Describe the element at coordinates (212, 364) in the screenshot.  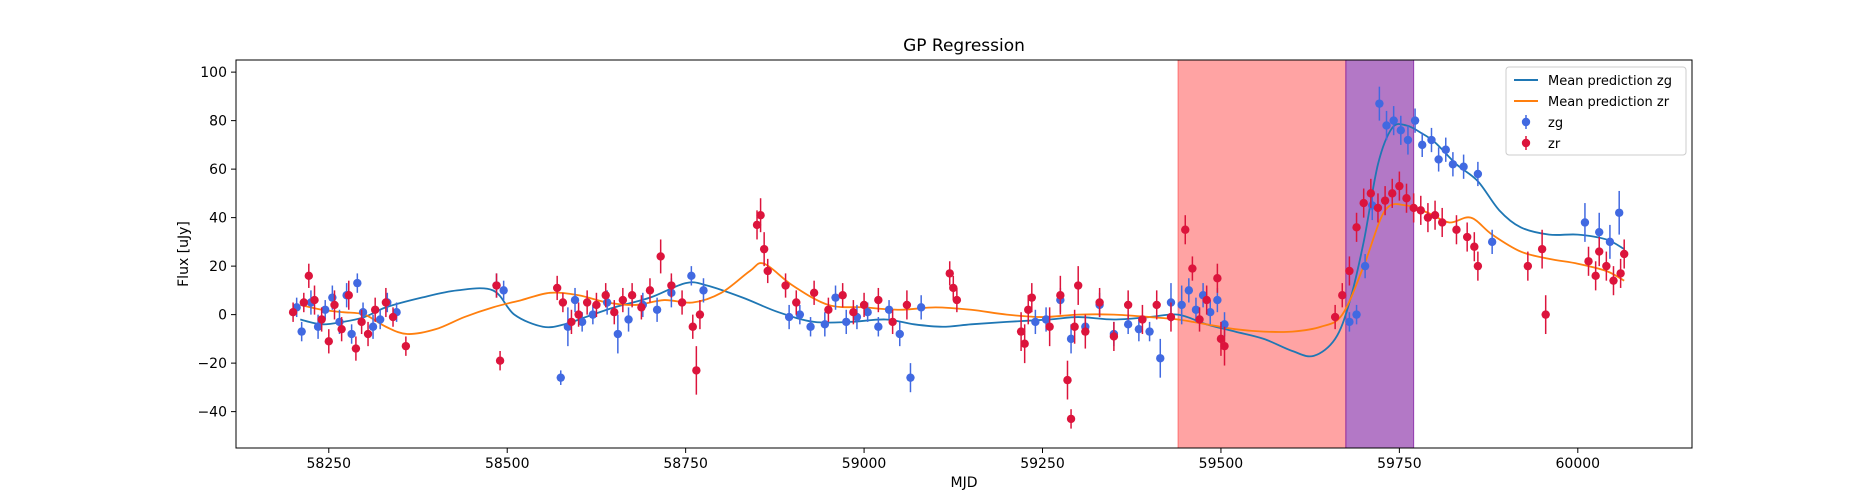
I see `y-tick-label: −20` at that location.